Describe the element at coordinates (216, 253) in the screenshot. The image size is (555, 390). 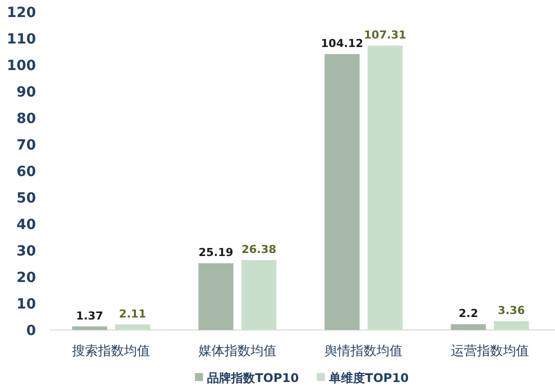
I see `data-label: 25.19` at that location.